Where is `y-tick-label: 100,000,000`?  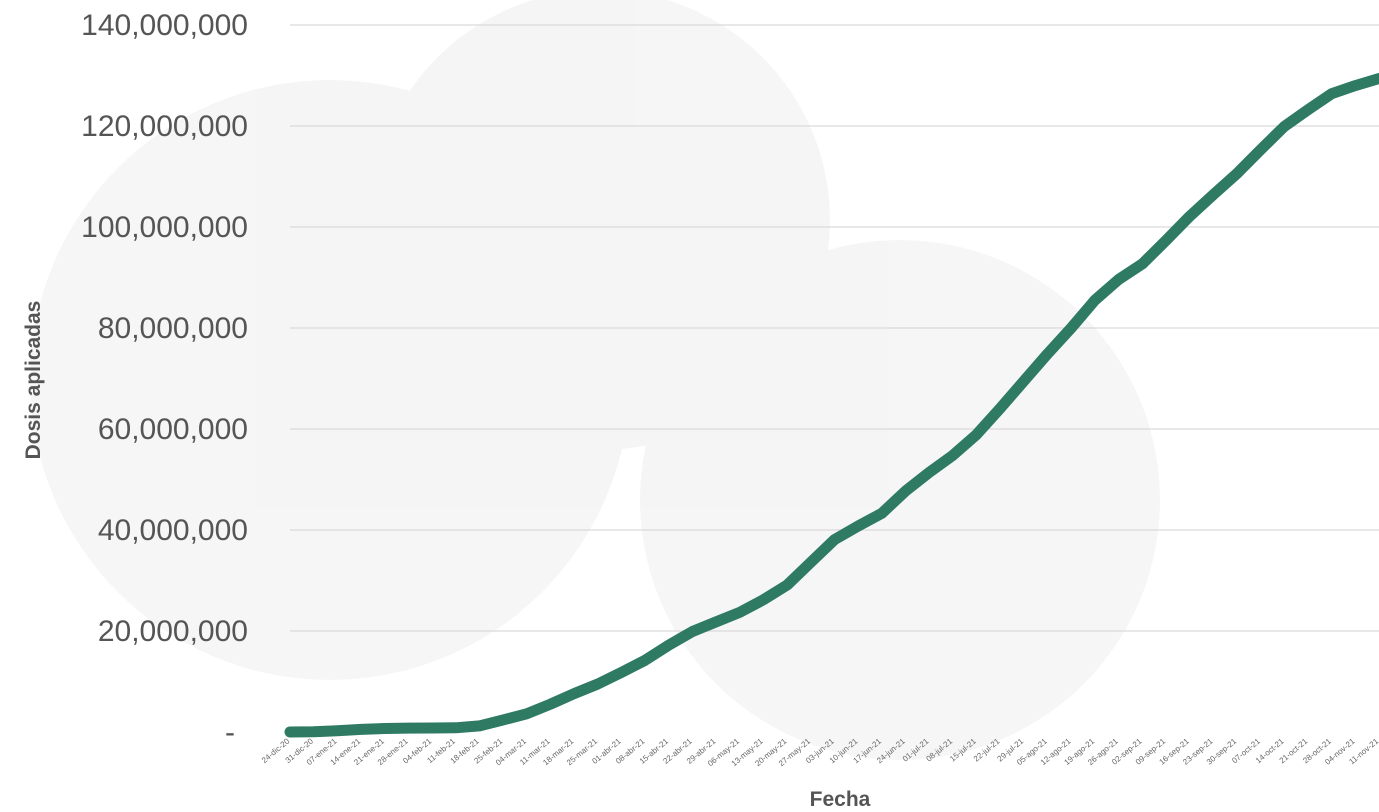
y-tick-label: 100,000,000 is located at coordinates (164, 227).